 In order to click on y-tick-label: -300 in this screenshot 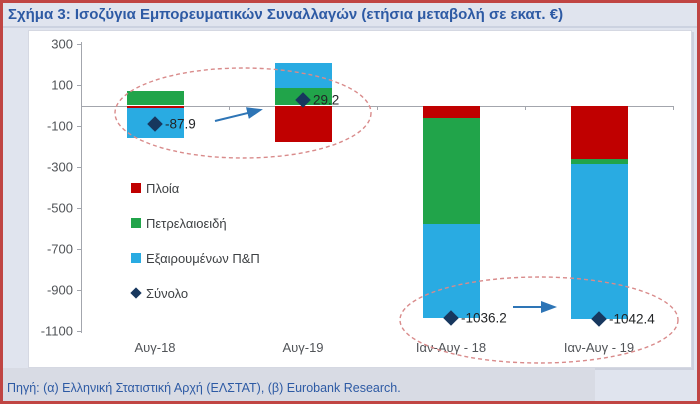, I will do `click(59, 167)`.